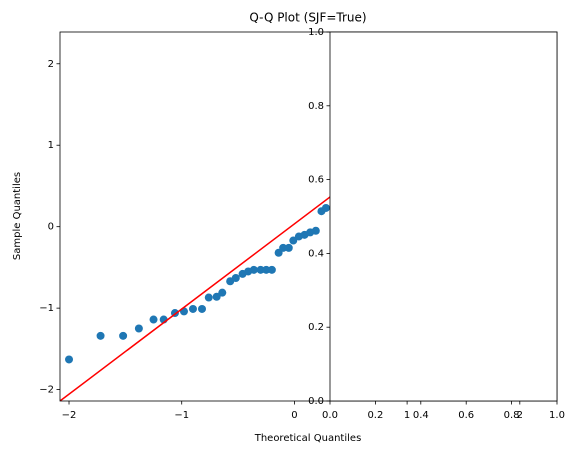  I want to click on x-axis-label: Theoretical Quantiles, so click(308, 438).